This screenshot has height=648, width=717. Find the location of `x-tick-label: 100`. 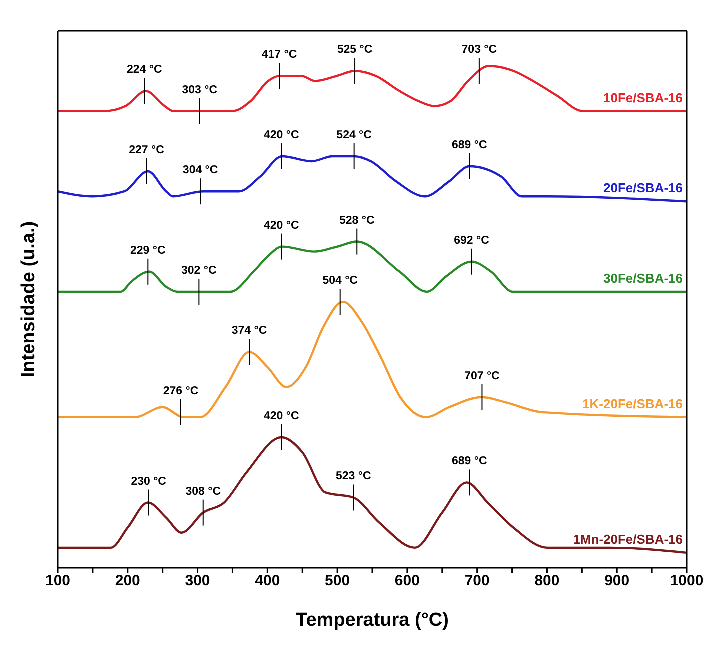

x-tick-label: 100 is located at coordinates (58, 581).